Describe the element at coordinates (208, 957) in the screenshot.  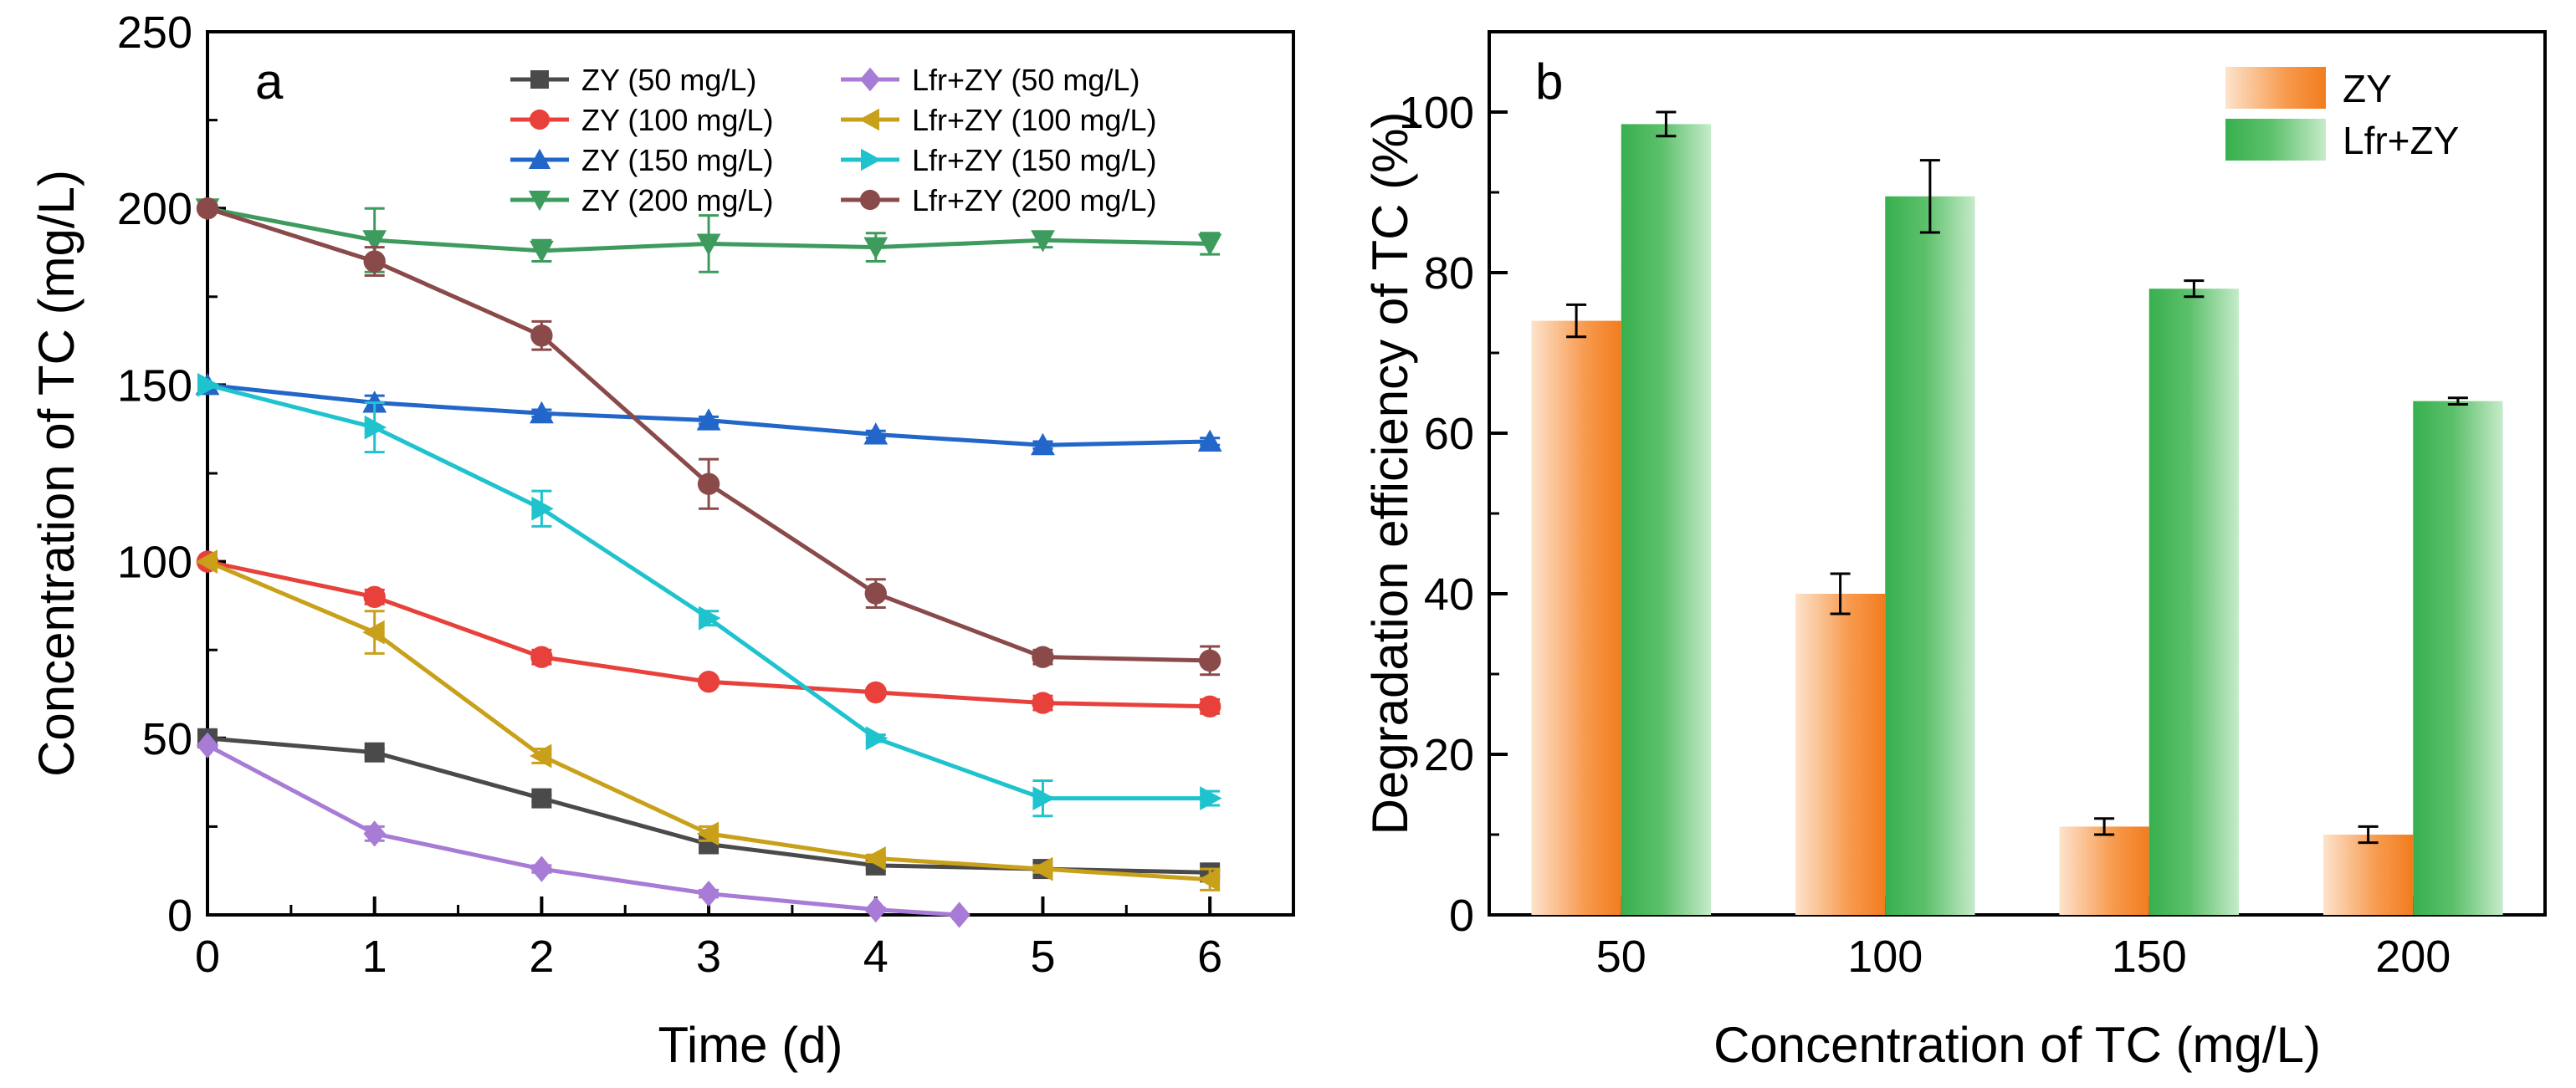
I see `x-tick-label: 0` at that location.